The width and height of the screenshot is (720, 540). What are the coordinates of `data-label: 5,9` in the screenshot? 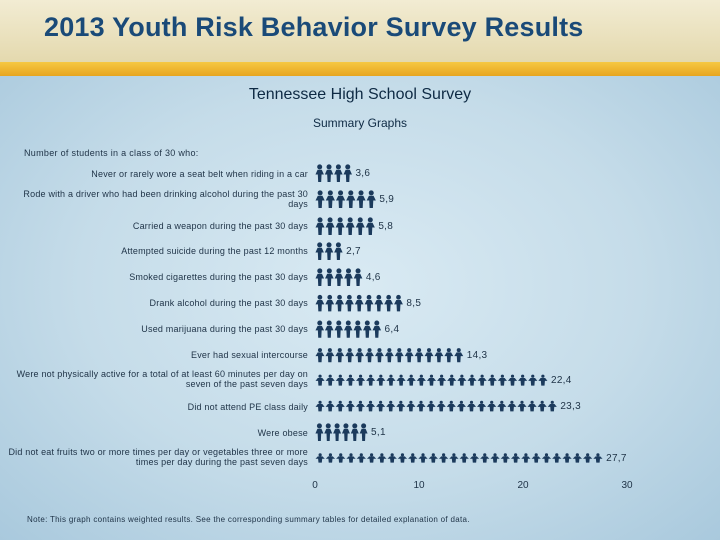 It's located at (387, 199).